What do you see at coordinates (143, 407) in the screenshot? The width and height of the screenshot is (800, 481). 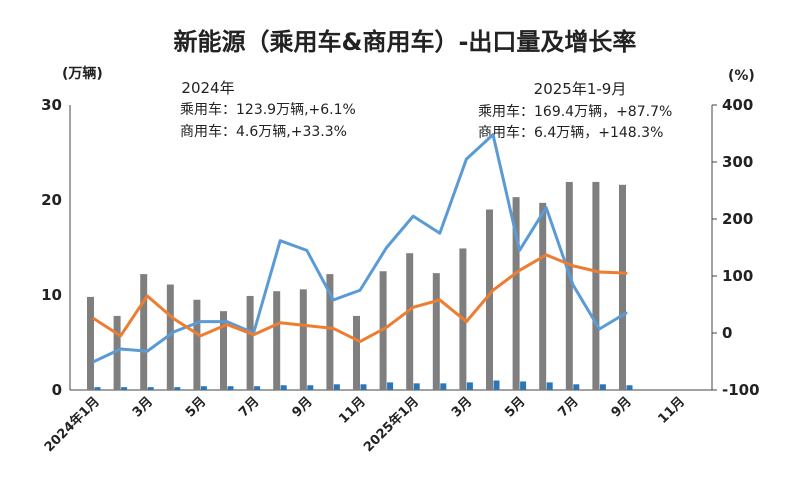 I see `x-tick-label: 3月` at bounding box center [143, 407].